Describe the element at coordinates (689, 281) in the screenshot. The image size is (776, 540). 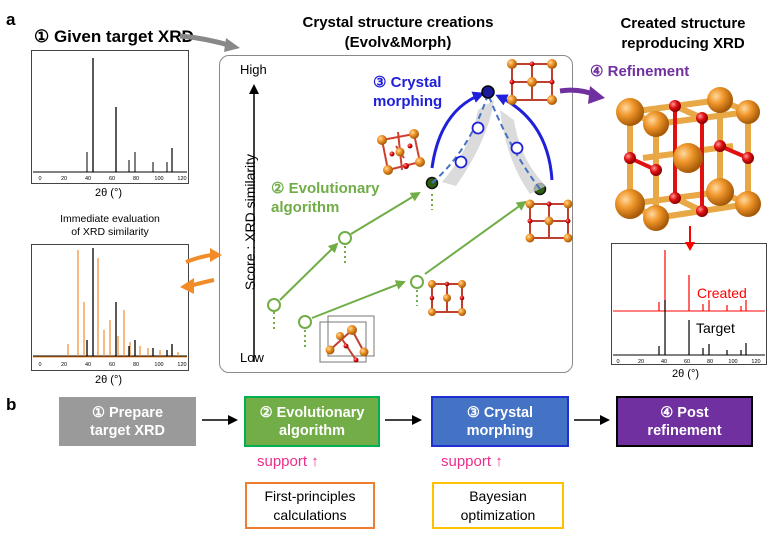
I see `created-xrd-pattern` at that location.